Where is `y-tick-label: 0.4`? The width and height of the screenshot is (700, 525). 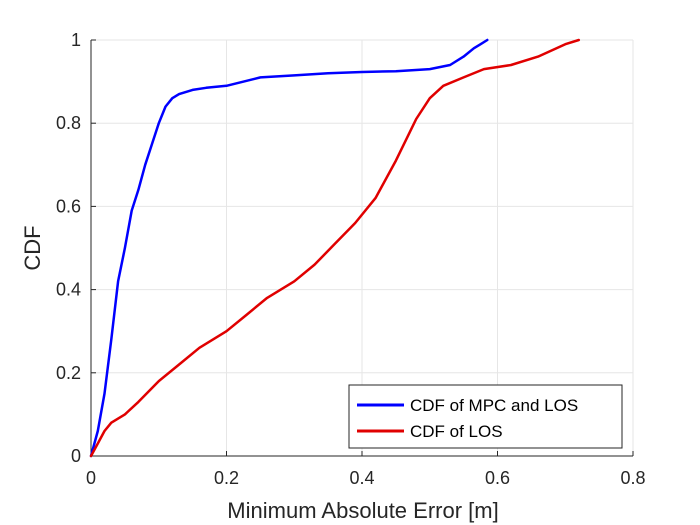
y-tick-label: 0.4 is located at coordinates (68, 290).